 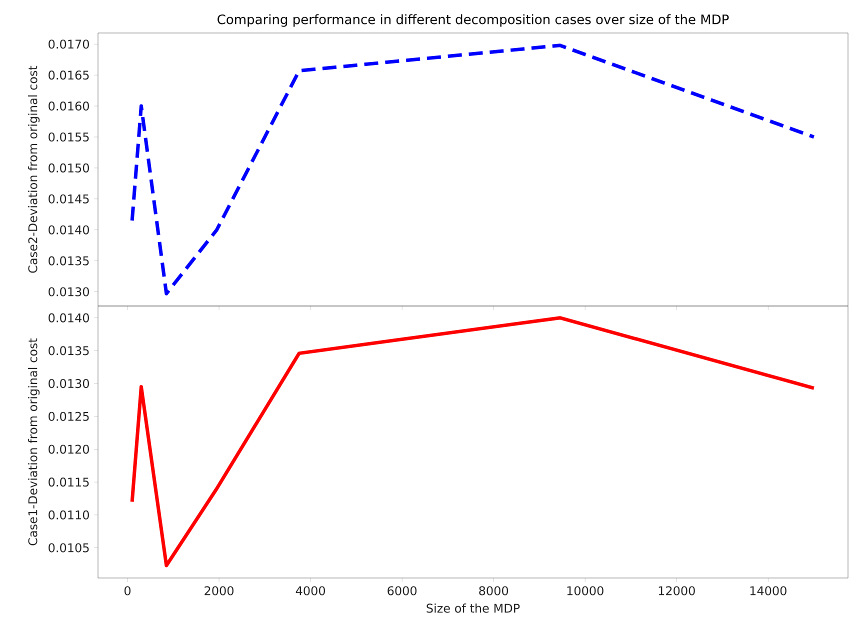 What do you see at coordinates (768, 591) in the screenshot?
I see `x-tick-label: 14000` at bounding box center [768, 591].